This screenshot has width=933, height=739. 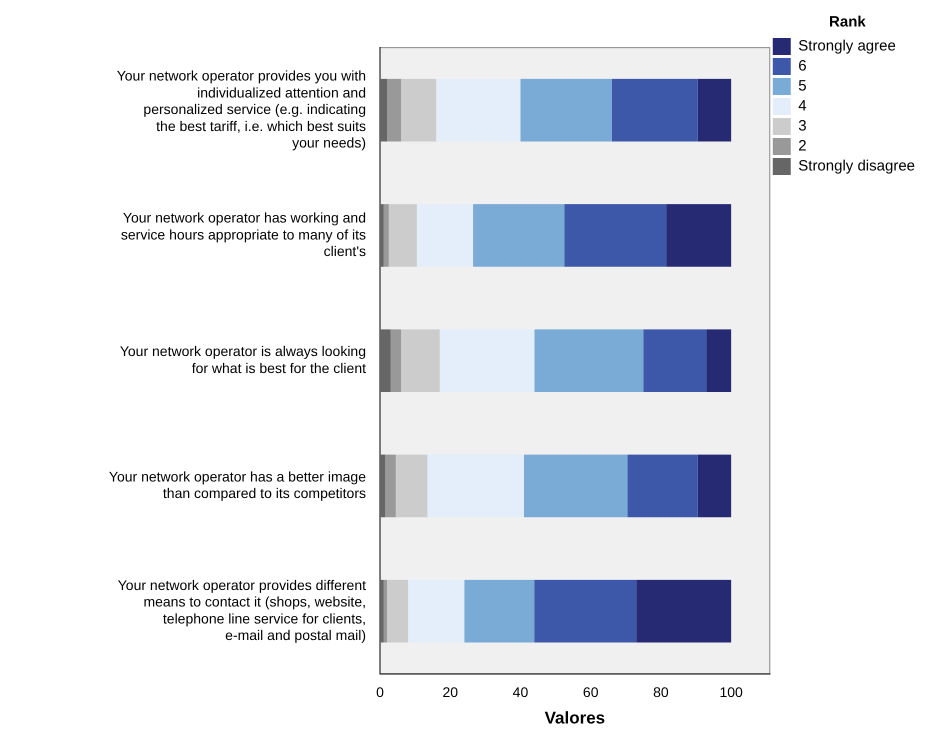 I want to click on legend-label: 5, so click(x=802, y=86).